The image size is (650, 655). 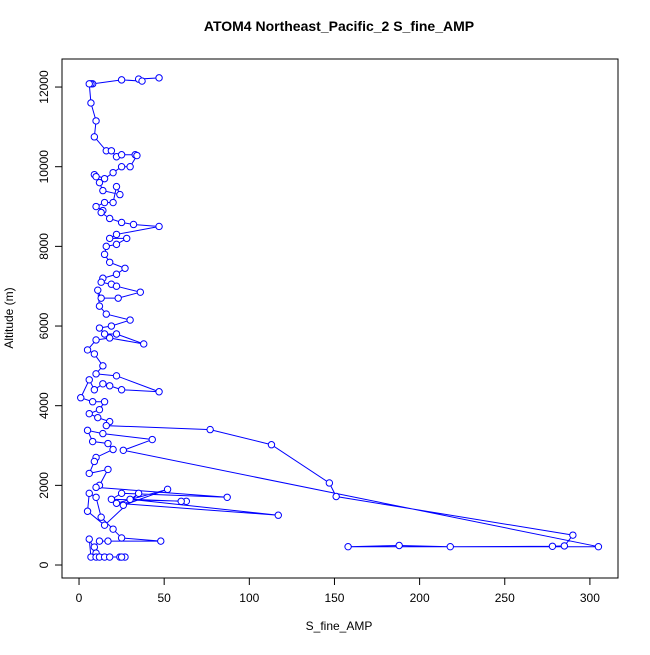 What do you see at coordinates (79, 598) in the screenshot?
I see `x-tick-label: 0` at bounding box center [79, 598].